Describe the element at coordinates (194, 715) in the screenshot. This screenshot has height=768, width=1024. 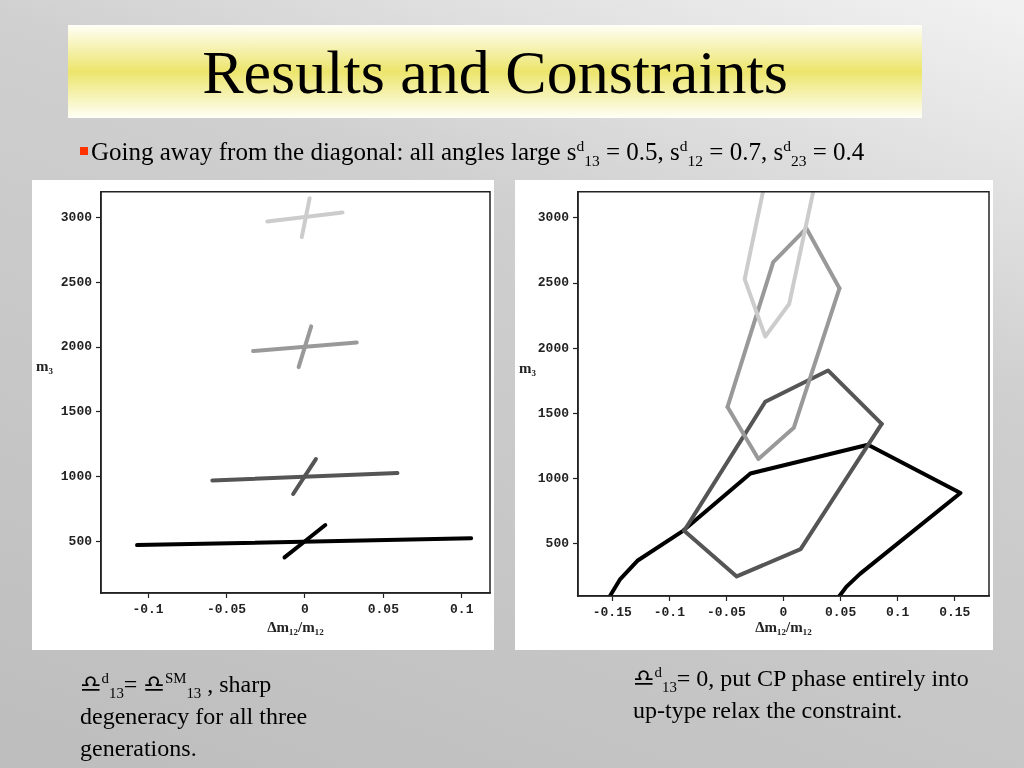
I see `text: ♎$^{d}$$_{13}$= ♎$^{SM}$$_{13}$ , sharp degeneracy for all three generations.` at that location.